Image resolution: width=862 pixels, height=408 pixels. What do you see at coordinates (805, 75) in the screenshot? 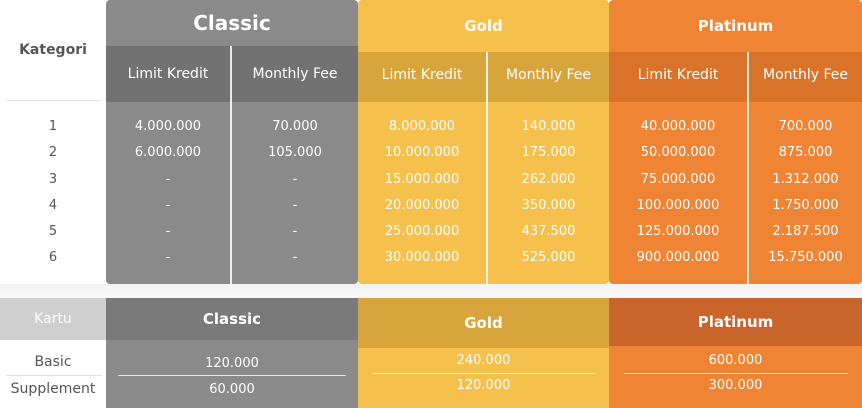
I see `platinum-fee-label: Monthly Fee` at bounding box center [805, 75].